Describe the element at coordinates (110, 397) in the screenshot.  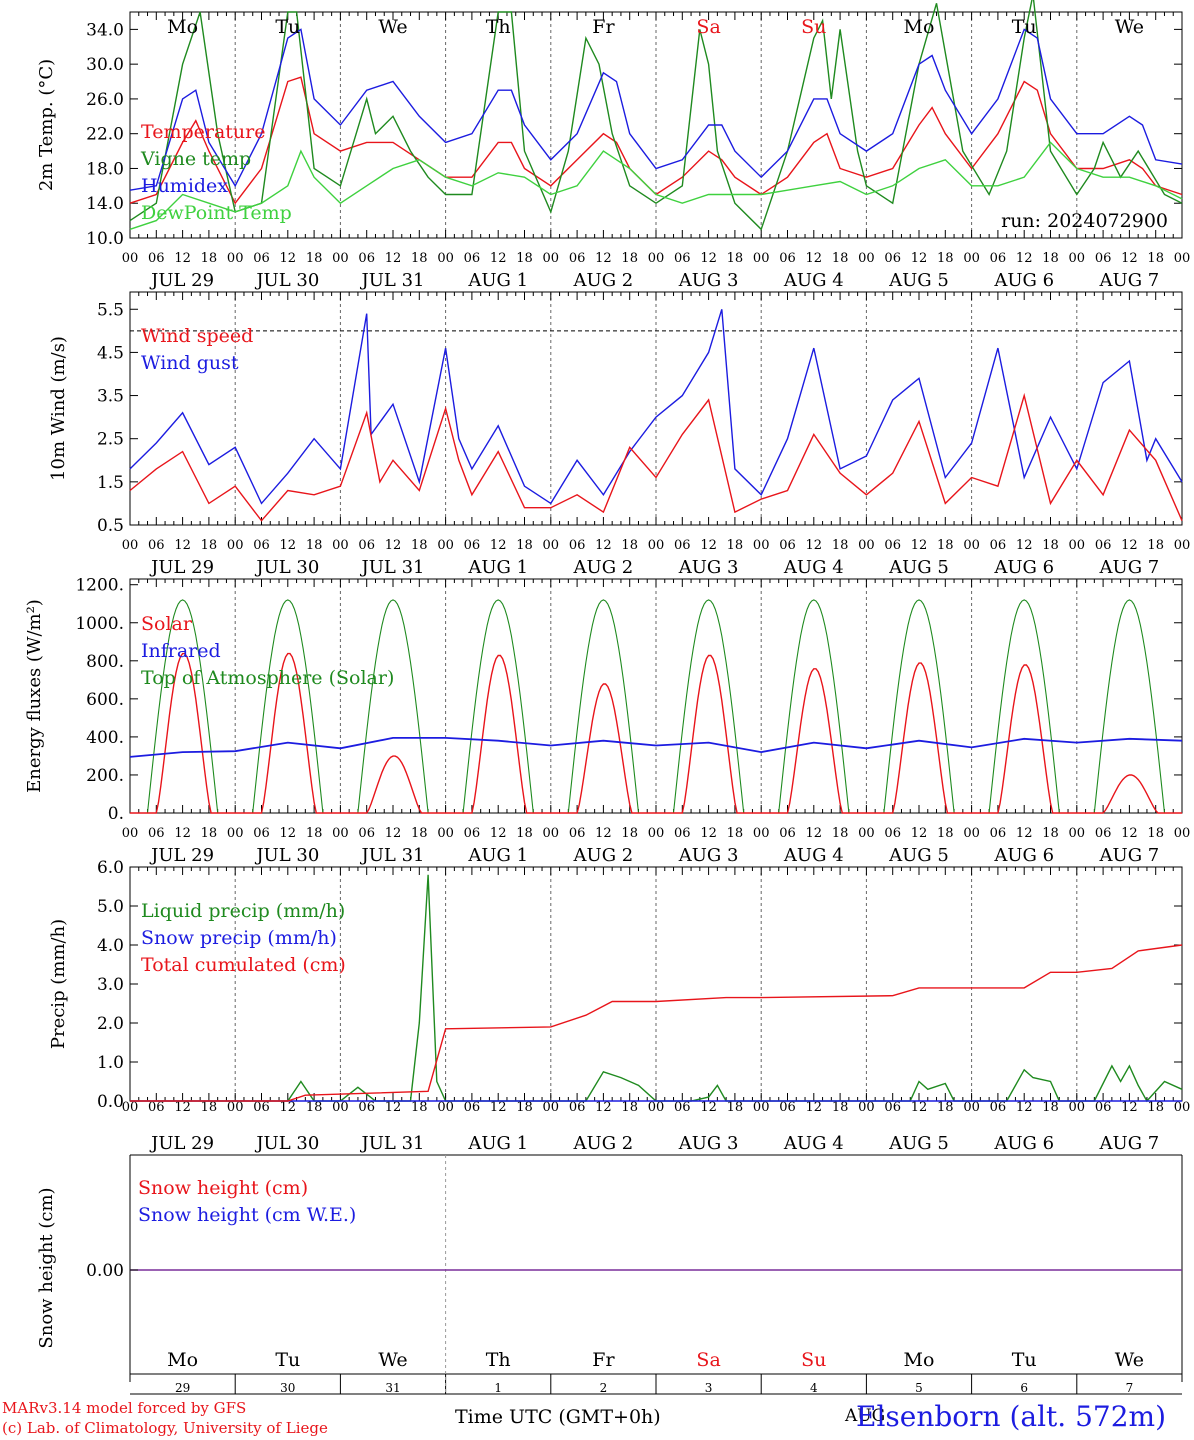
I see `y-tick-label: 3.5` at that location.